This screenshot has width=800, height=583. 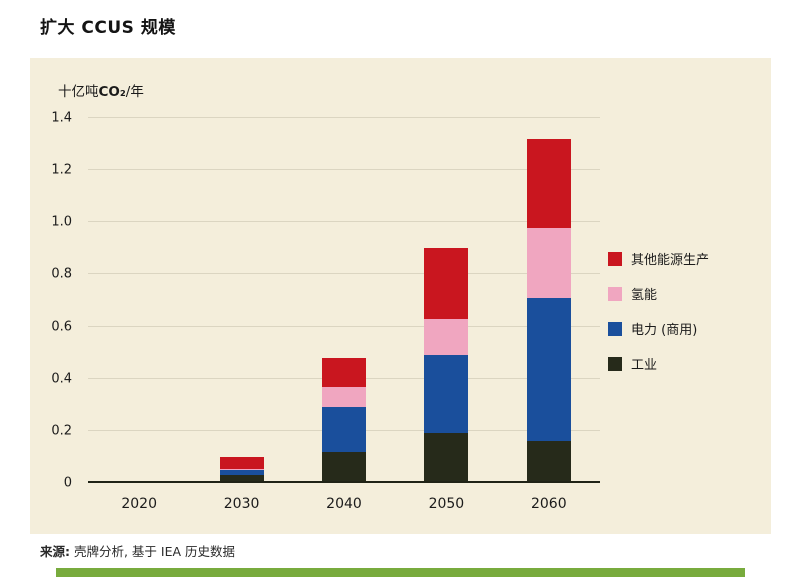 I want to click on legend-item: 其他能源生产, so click(x=658, y=258).